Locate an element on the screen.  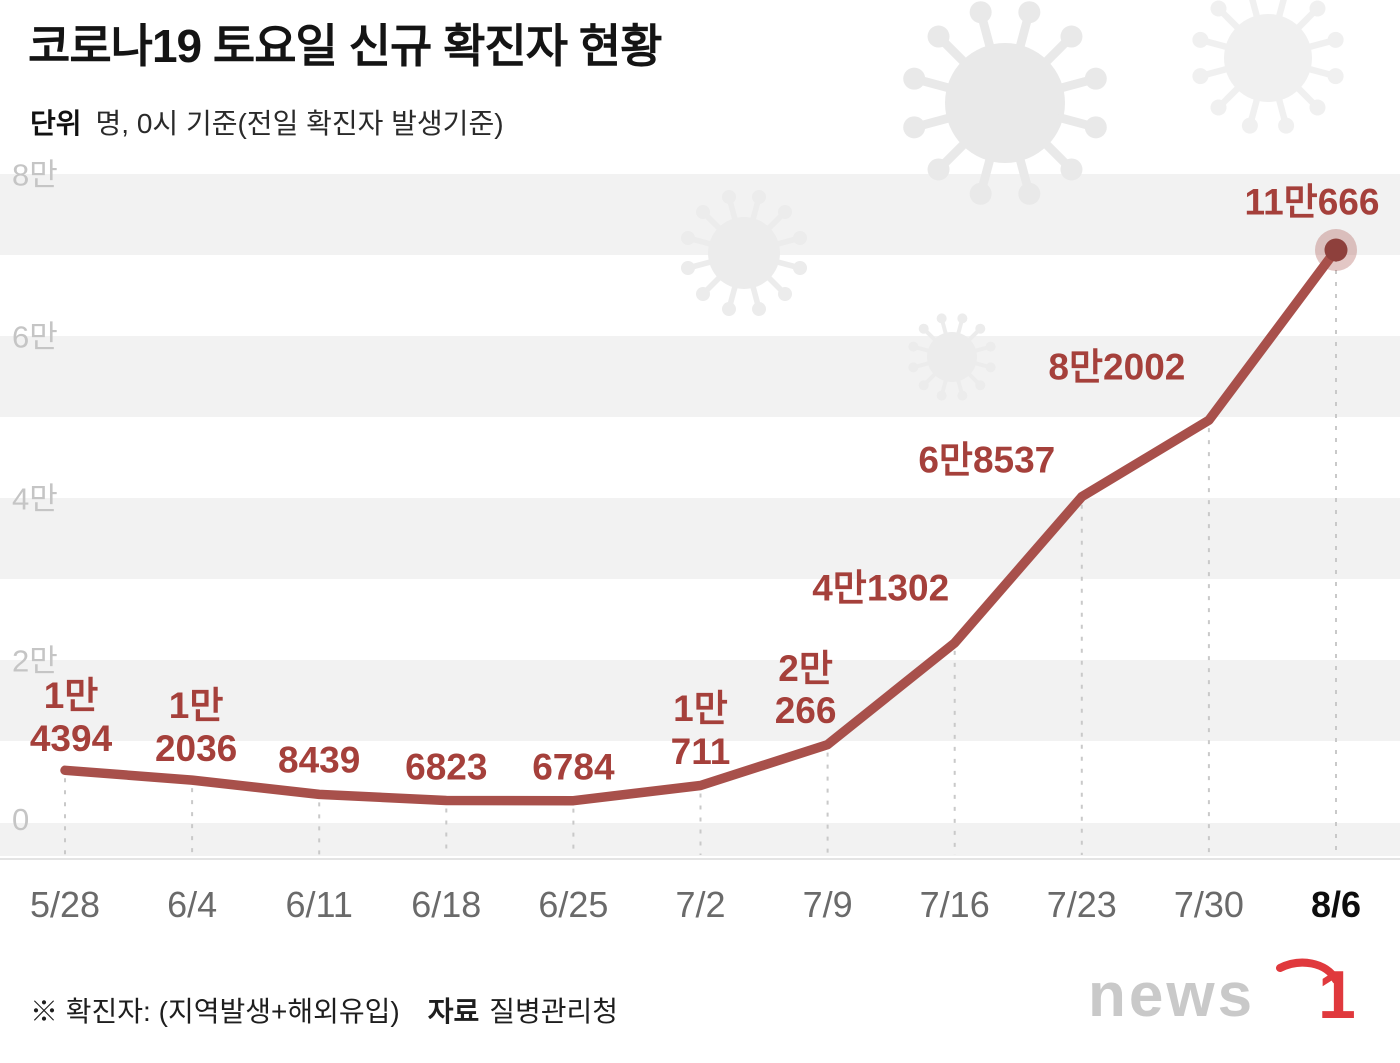
data-point-label: 1만 2036 is located at coordinates (196, 727).